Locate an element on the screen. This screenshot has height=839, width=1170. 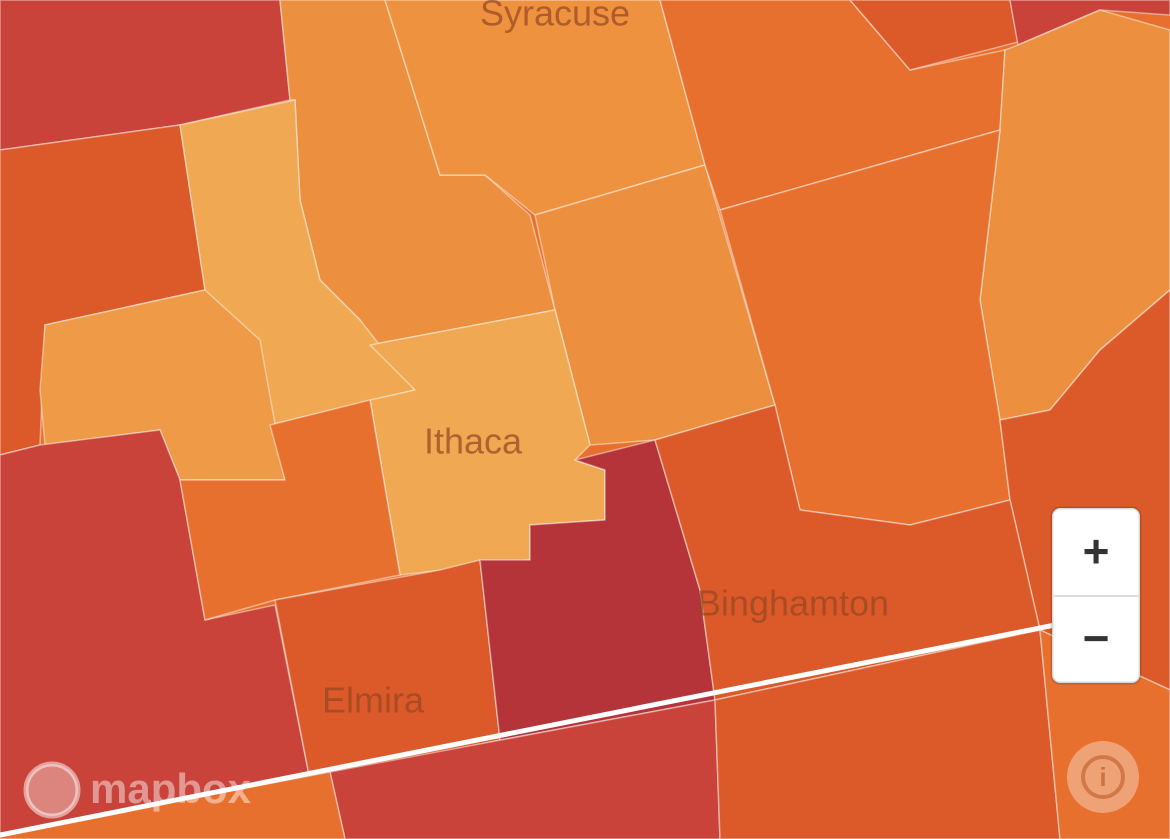
attribution: mapbox is located at coordinates (171, 788).